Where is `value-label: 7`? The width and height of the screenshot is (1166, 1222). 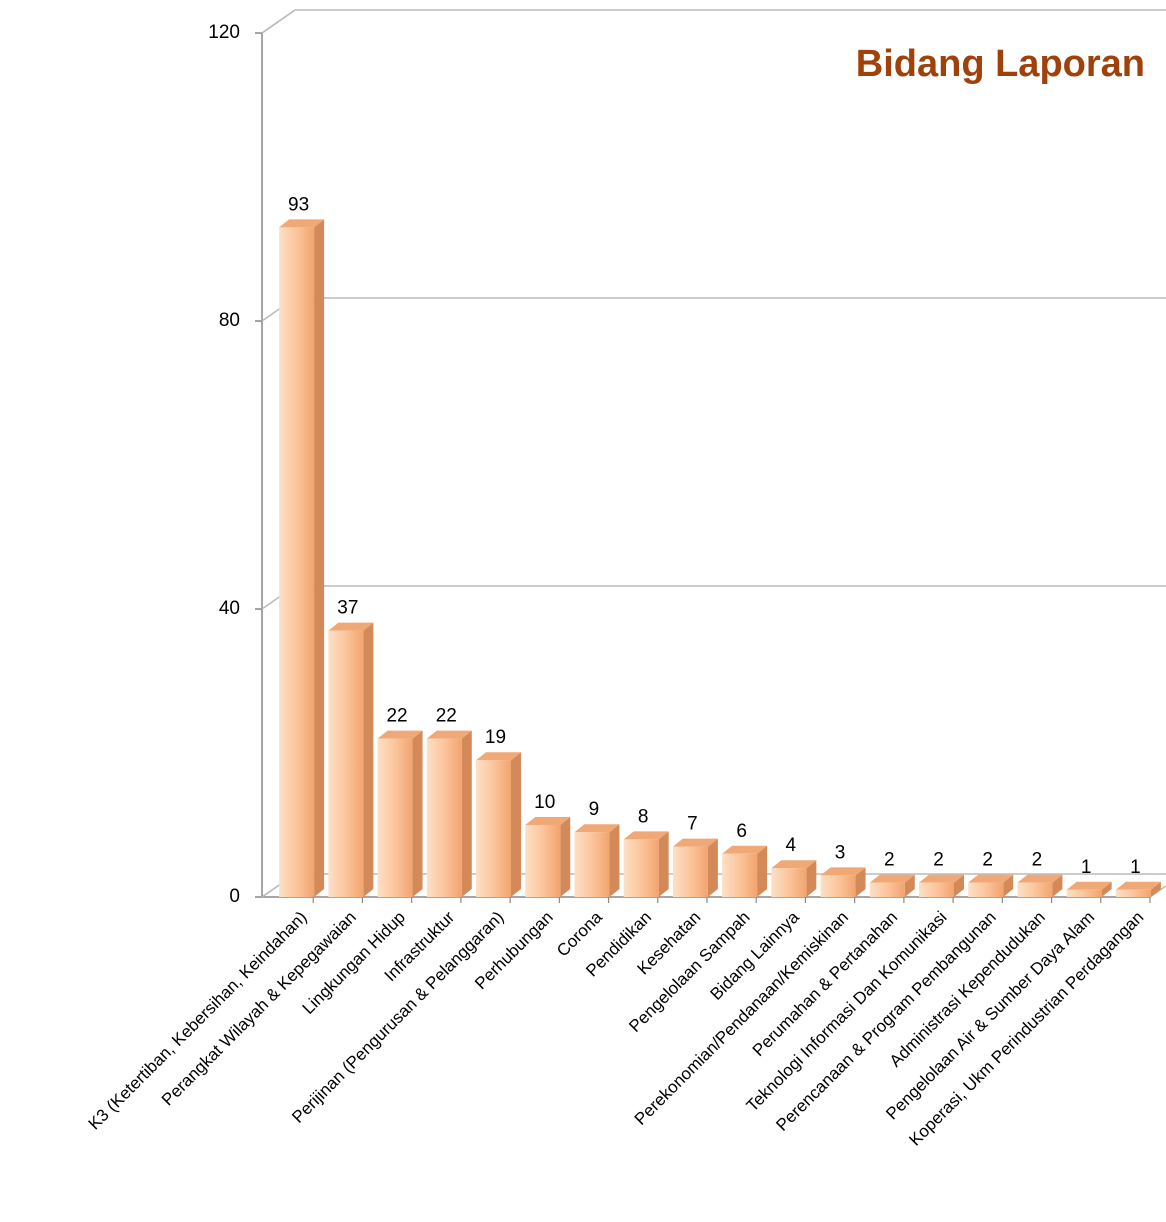
value-label: 7 is located at coordinates (692, 824).